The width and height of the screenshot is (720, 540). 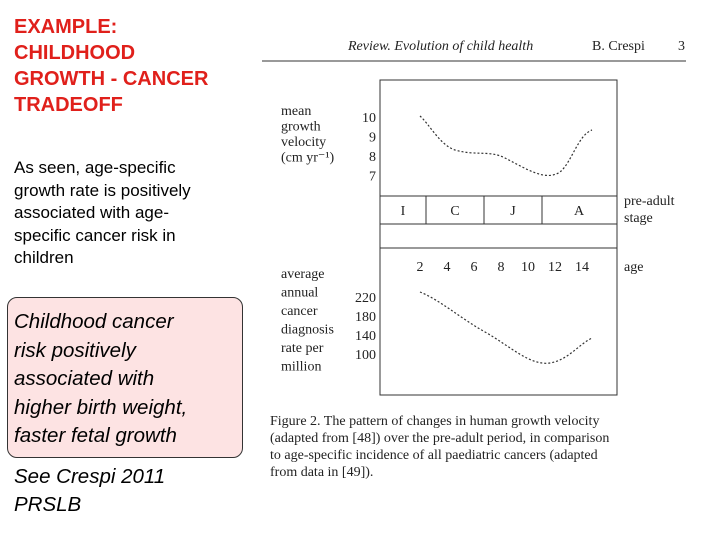 What do you see at coordinates (303, 274) in the screenshot?
I see `axis-label: average` at bounding box center [303, 274].